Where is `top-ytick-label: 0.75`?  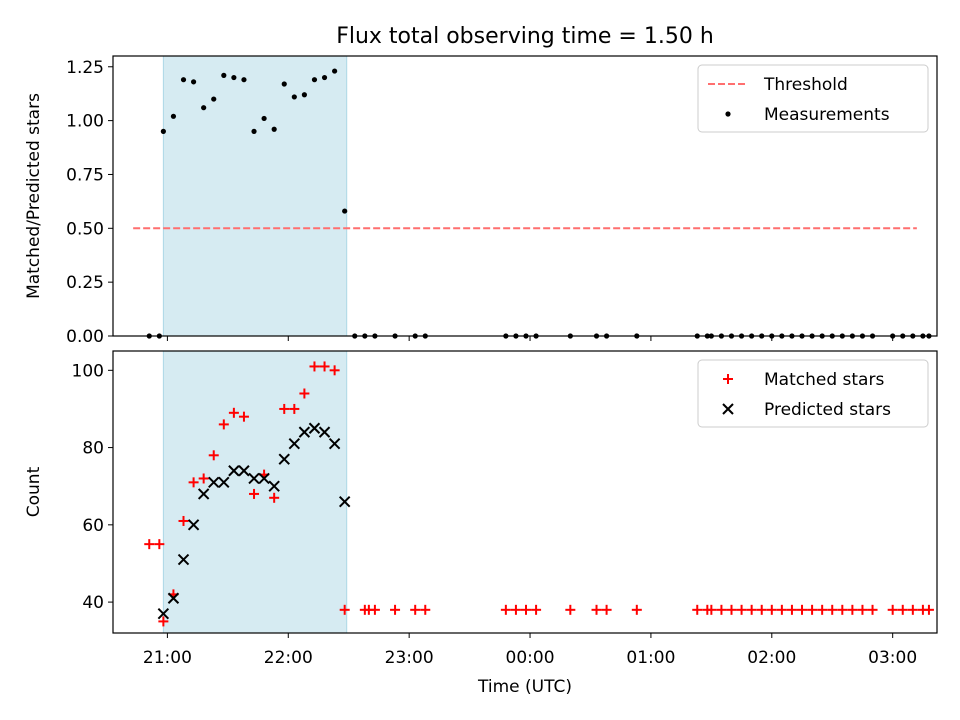
top-ytick-label: 0.75 is located at coordinates (85, 175).